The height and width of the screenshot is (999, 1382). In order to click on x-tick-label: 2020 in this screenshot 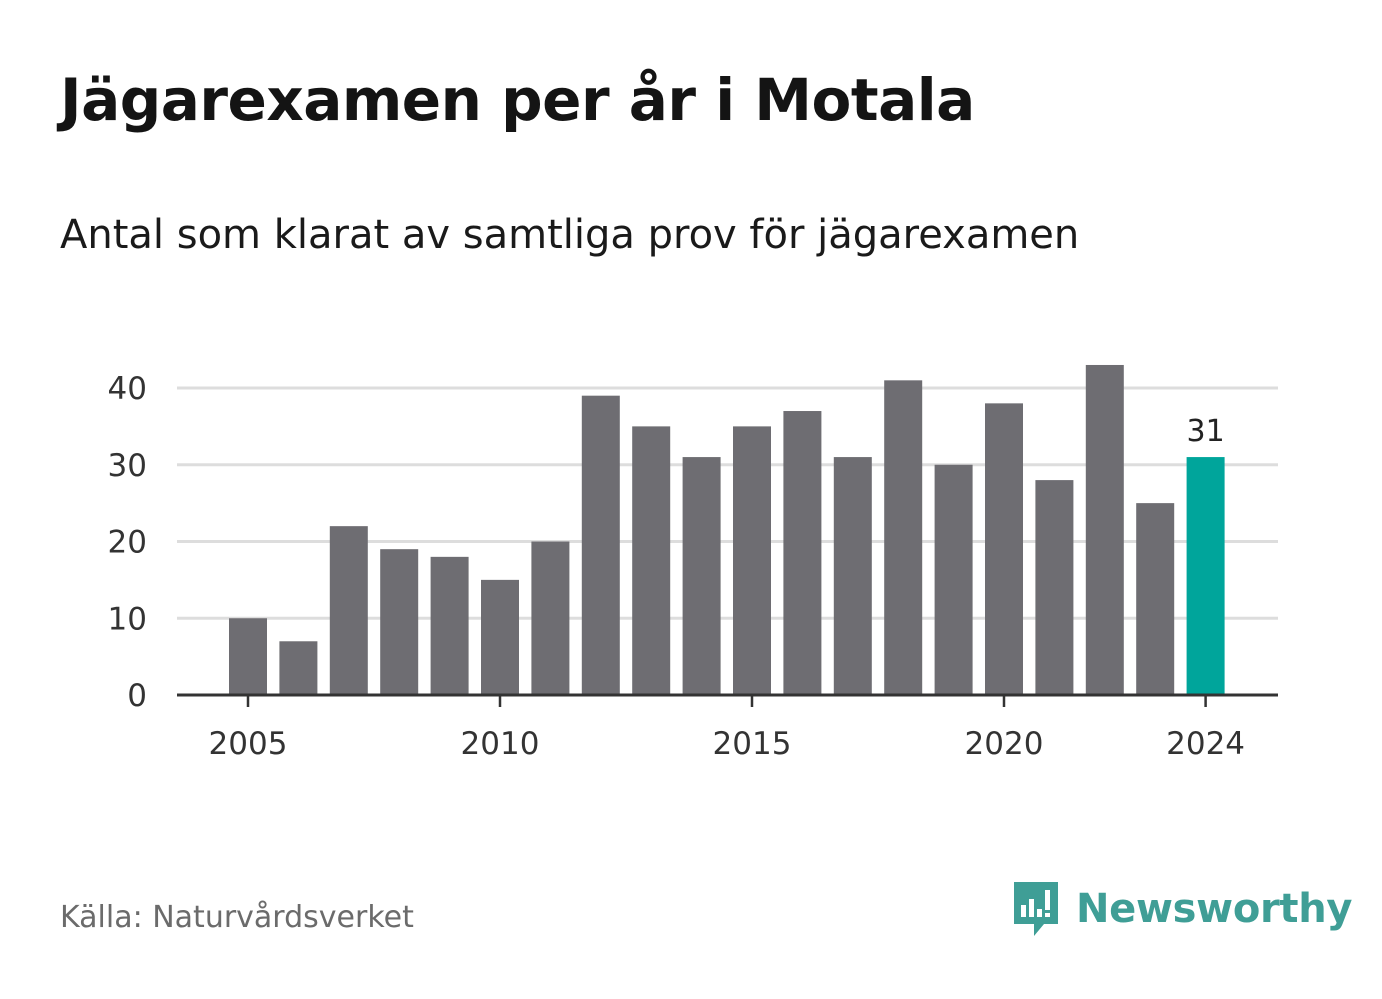, I will do `click(1004, 744)`.